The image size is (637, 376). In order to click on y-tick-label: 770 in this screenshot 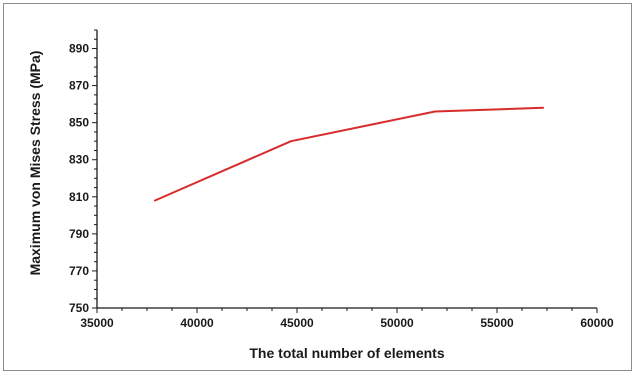, I will do `click(79, 271)`.